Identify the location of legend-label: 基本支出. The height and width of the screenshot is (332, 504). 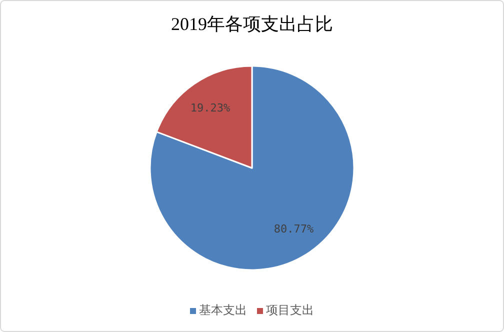
(223, 310).